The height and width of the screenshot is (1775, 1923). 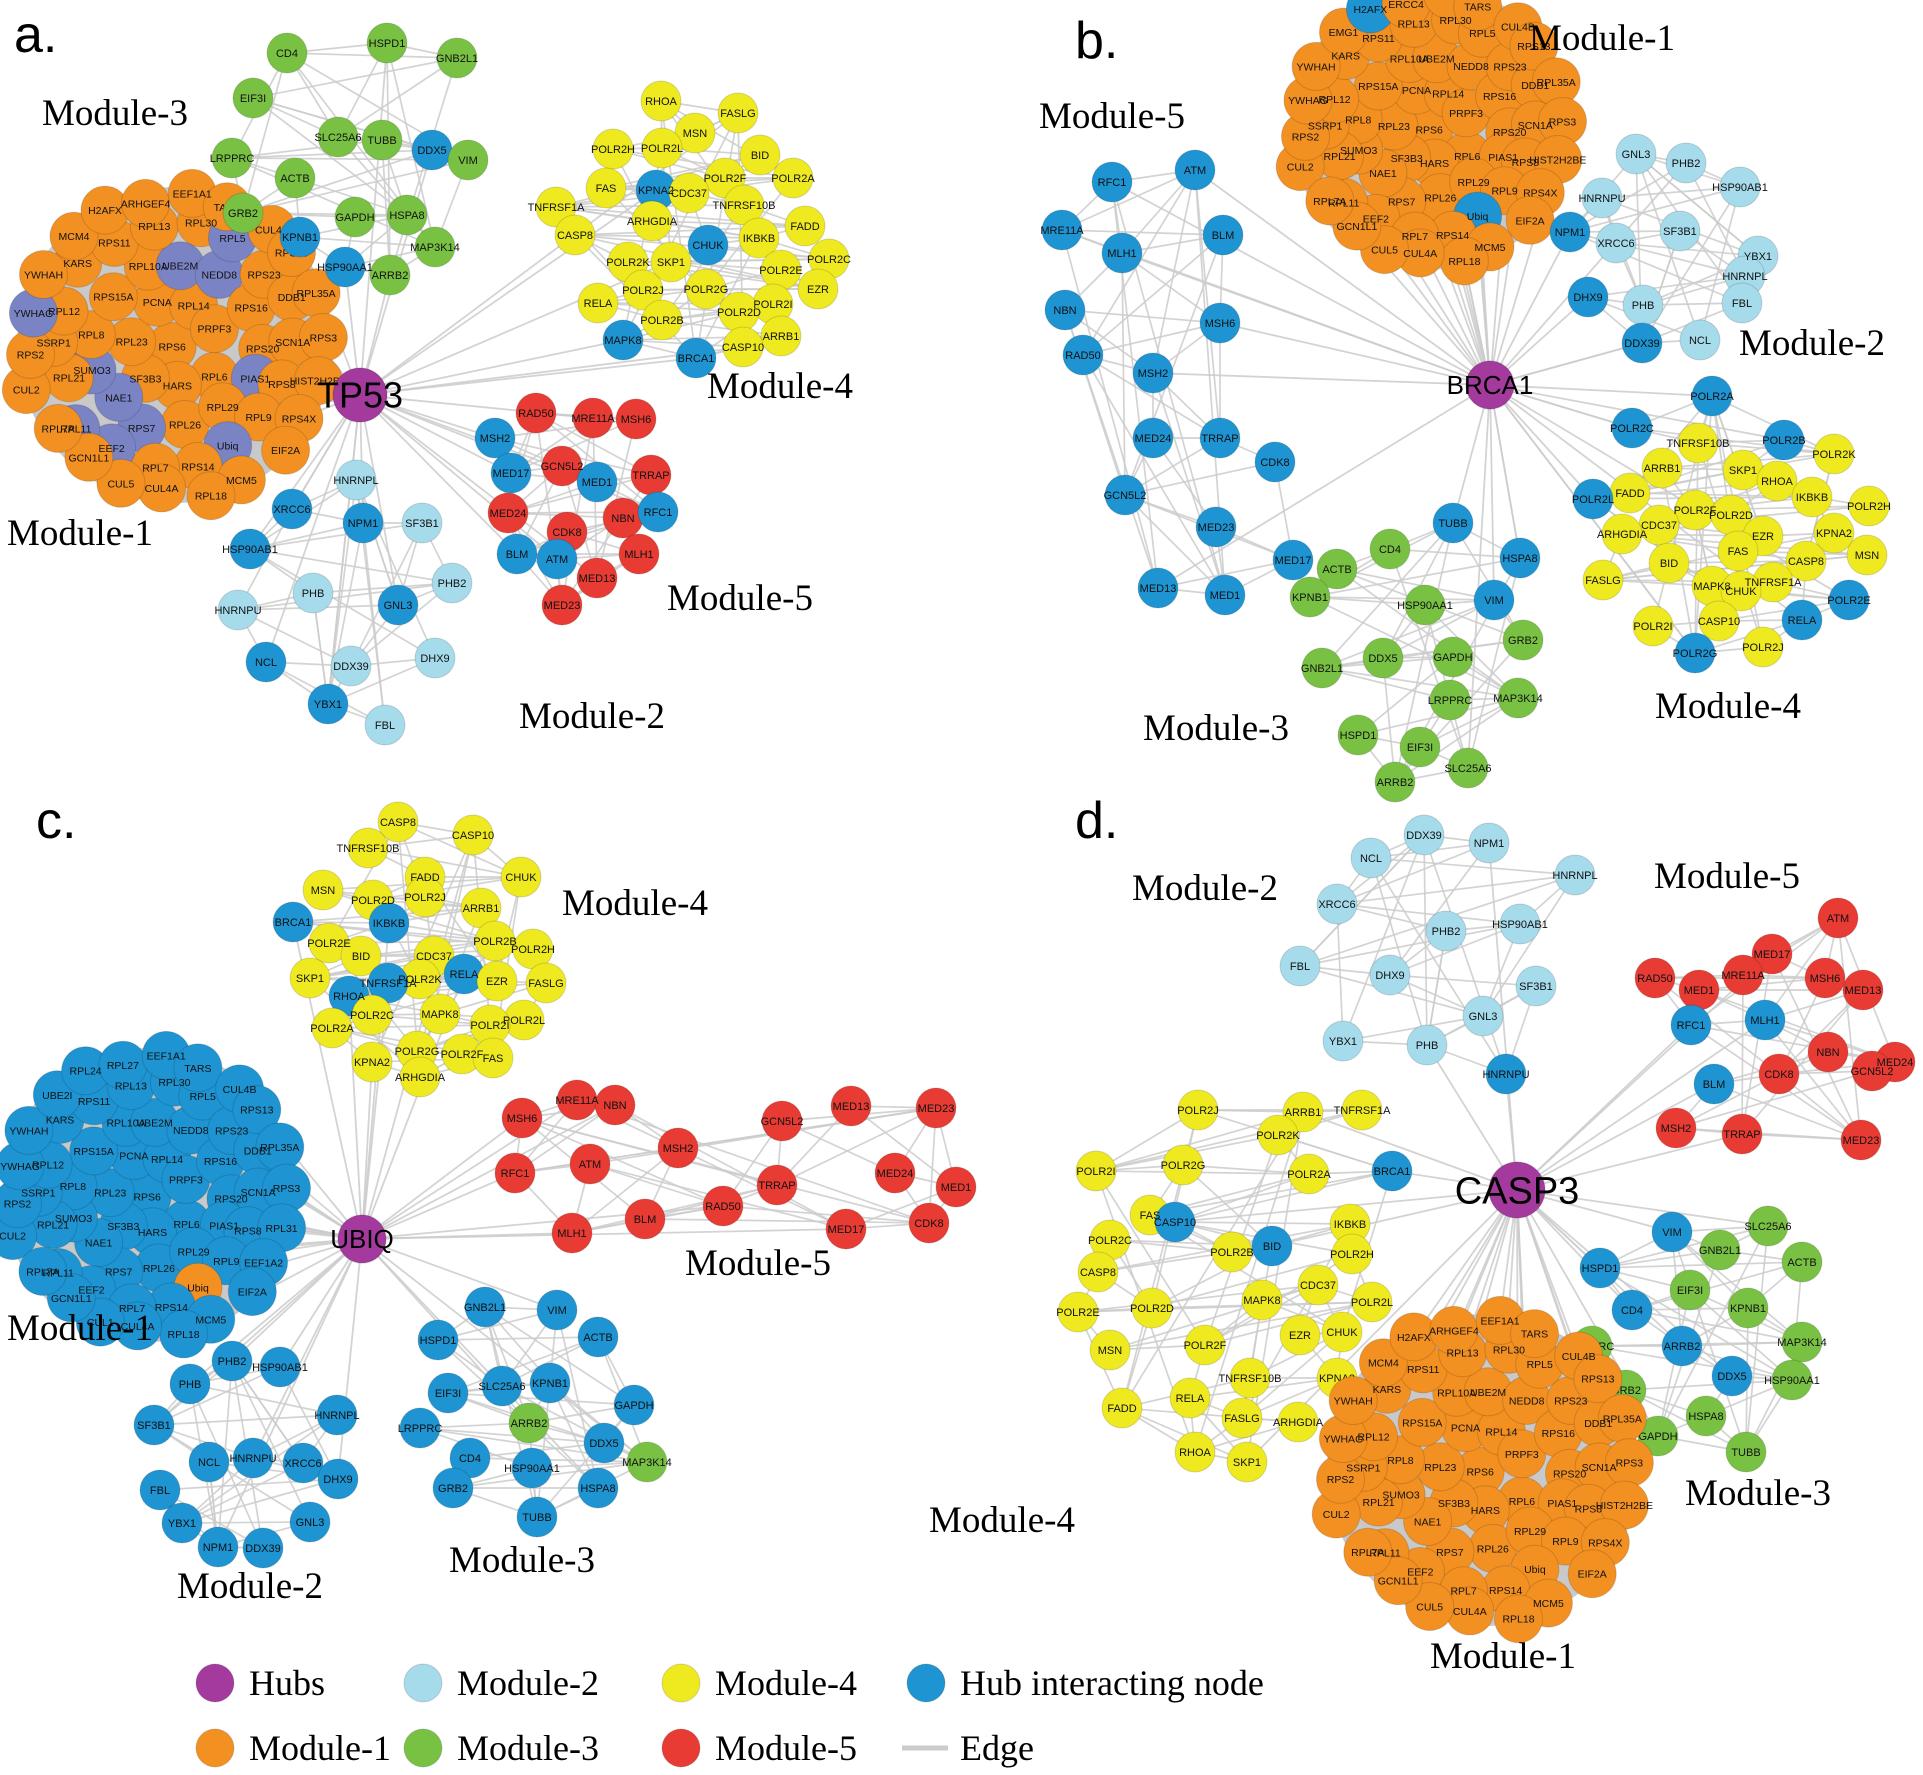 I want to click on node-label-RPL10A: RPL10A, so click(x=148, y=267).